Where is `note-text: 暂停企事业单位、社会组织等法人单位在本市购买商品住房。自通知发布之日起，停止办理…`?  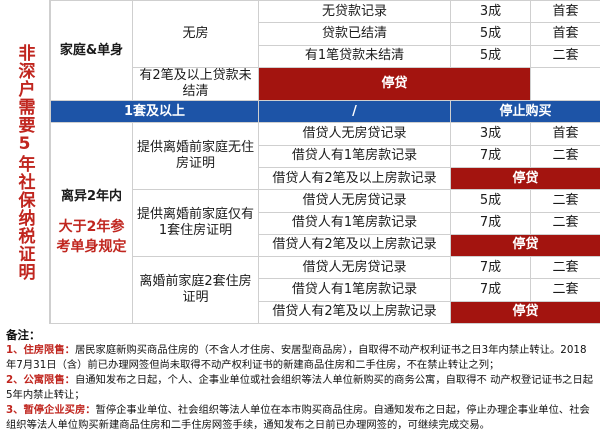 note-text: 暂停企事业单位、社会组织等法人单位在本市购买商品住房。自通知发布之日起，停止办理… is located at coordinates (298, 417).